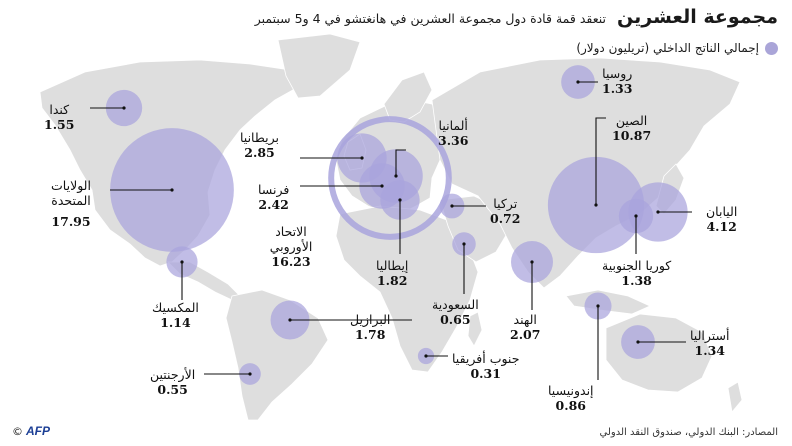 The image size is (792, 446). What do you see at coordinates (124, 108) in the screenshot?
I see `dot-canada` at bounding box center [124, 108].